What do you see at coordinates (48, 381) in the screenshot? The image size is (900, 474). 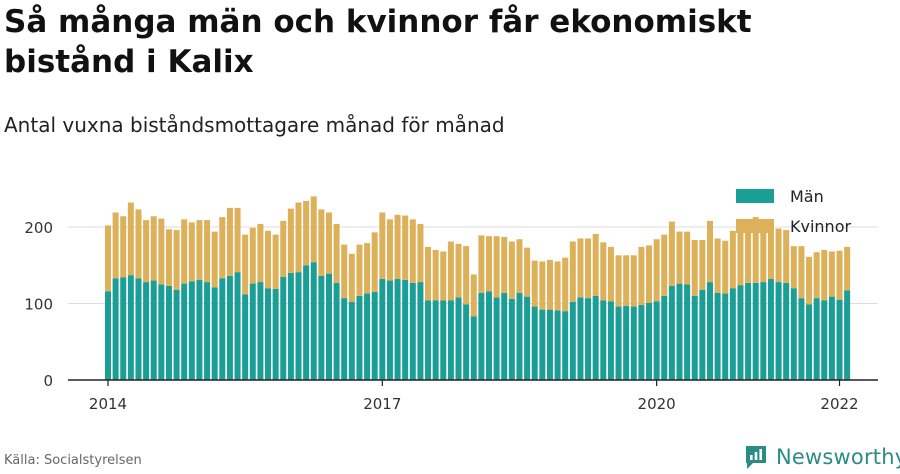 I see `y-tick-label: 0` at bounding box center [48, 381].